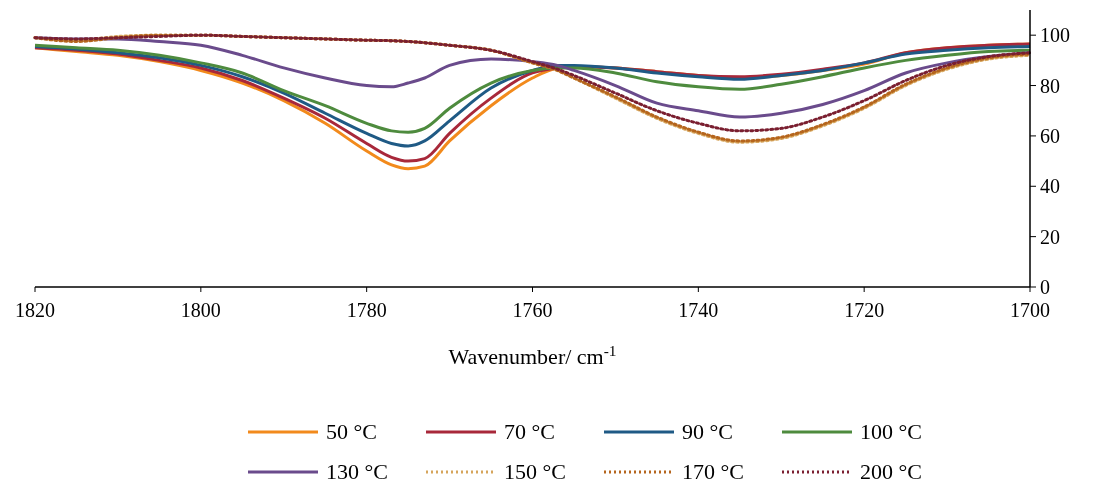  I want to click on legend-label: 50 °C, so click(351, 431).